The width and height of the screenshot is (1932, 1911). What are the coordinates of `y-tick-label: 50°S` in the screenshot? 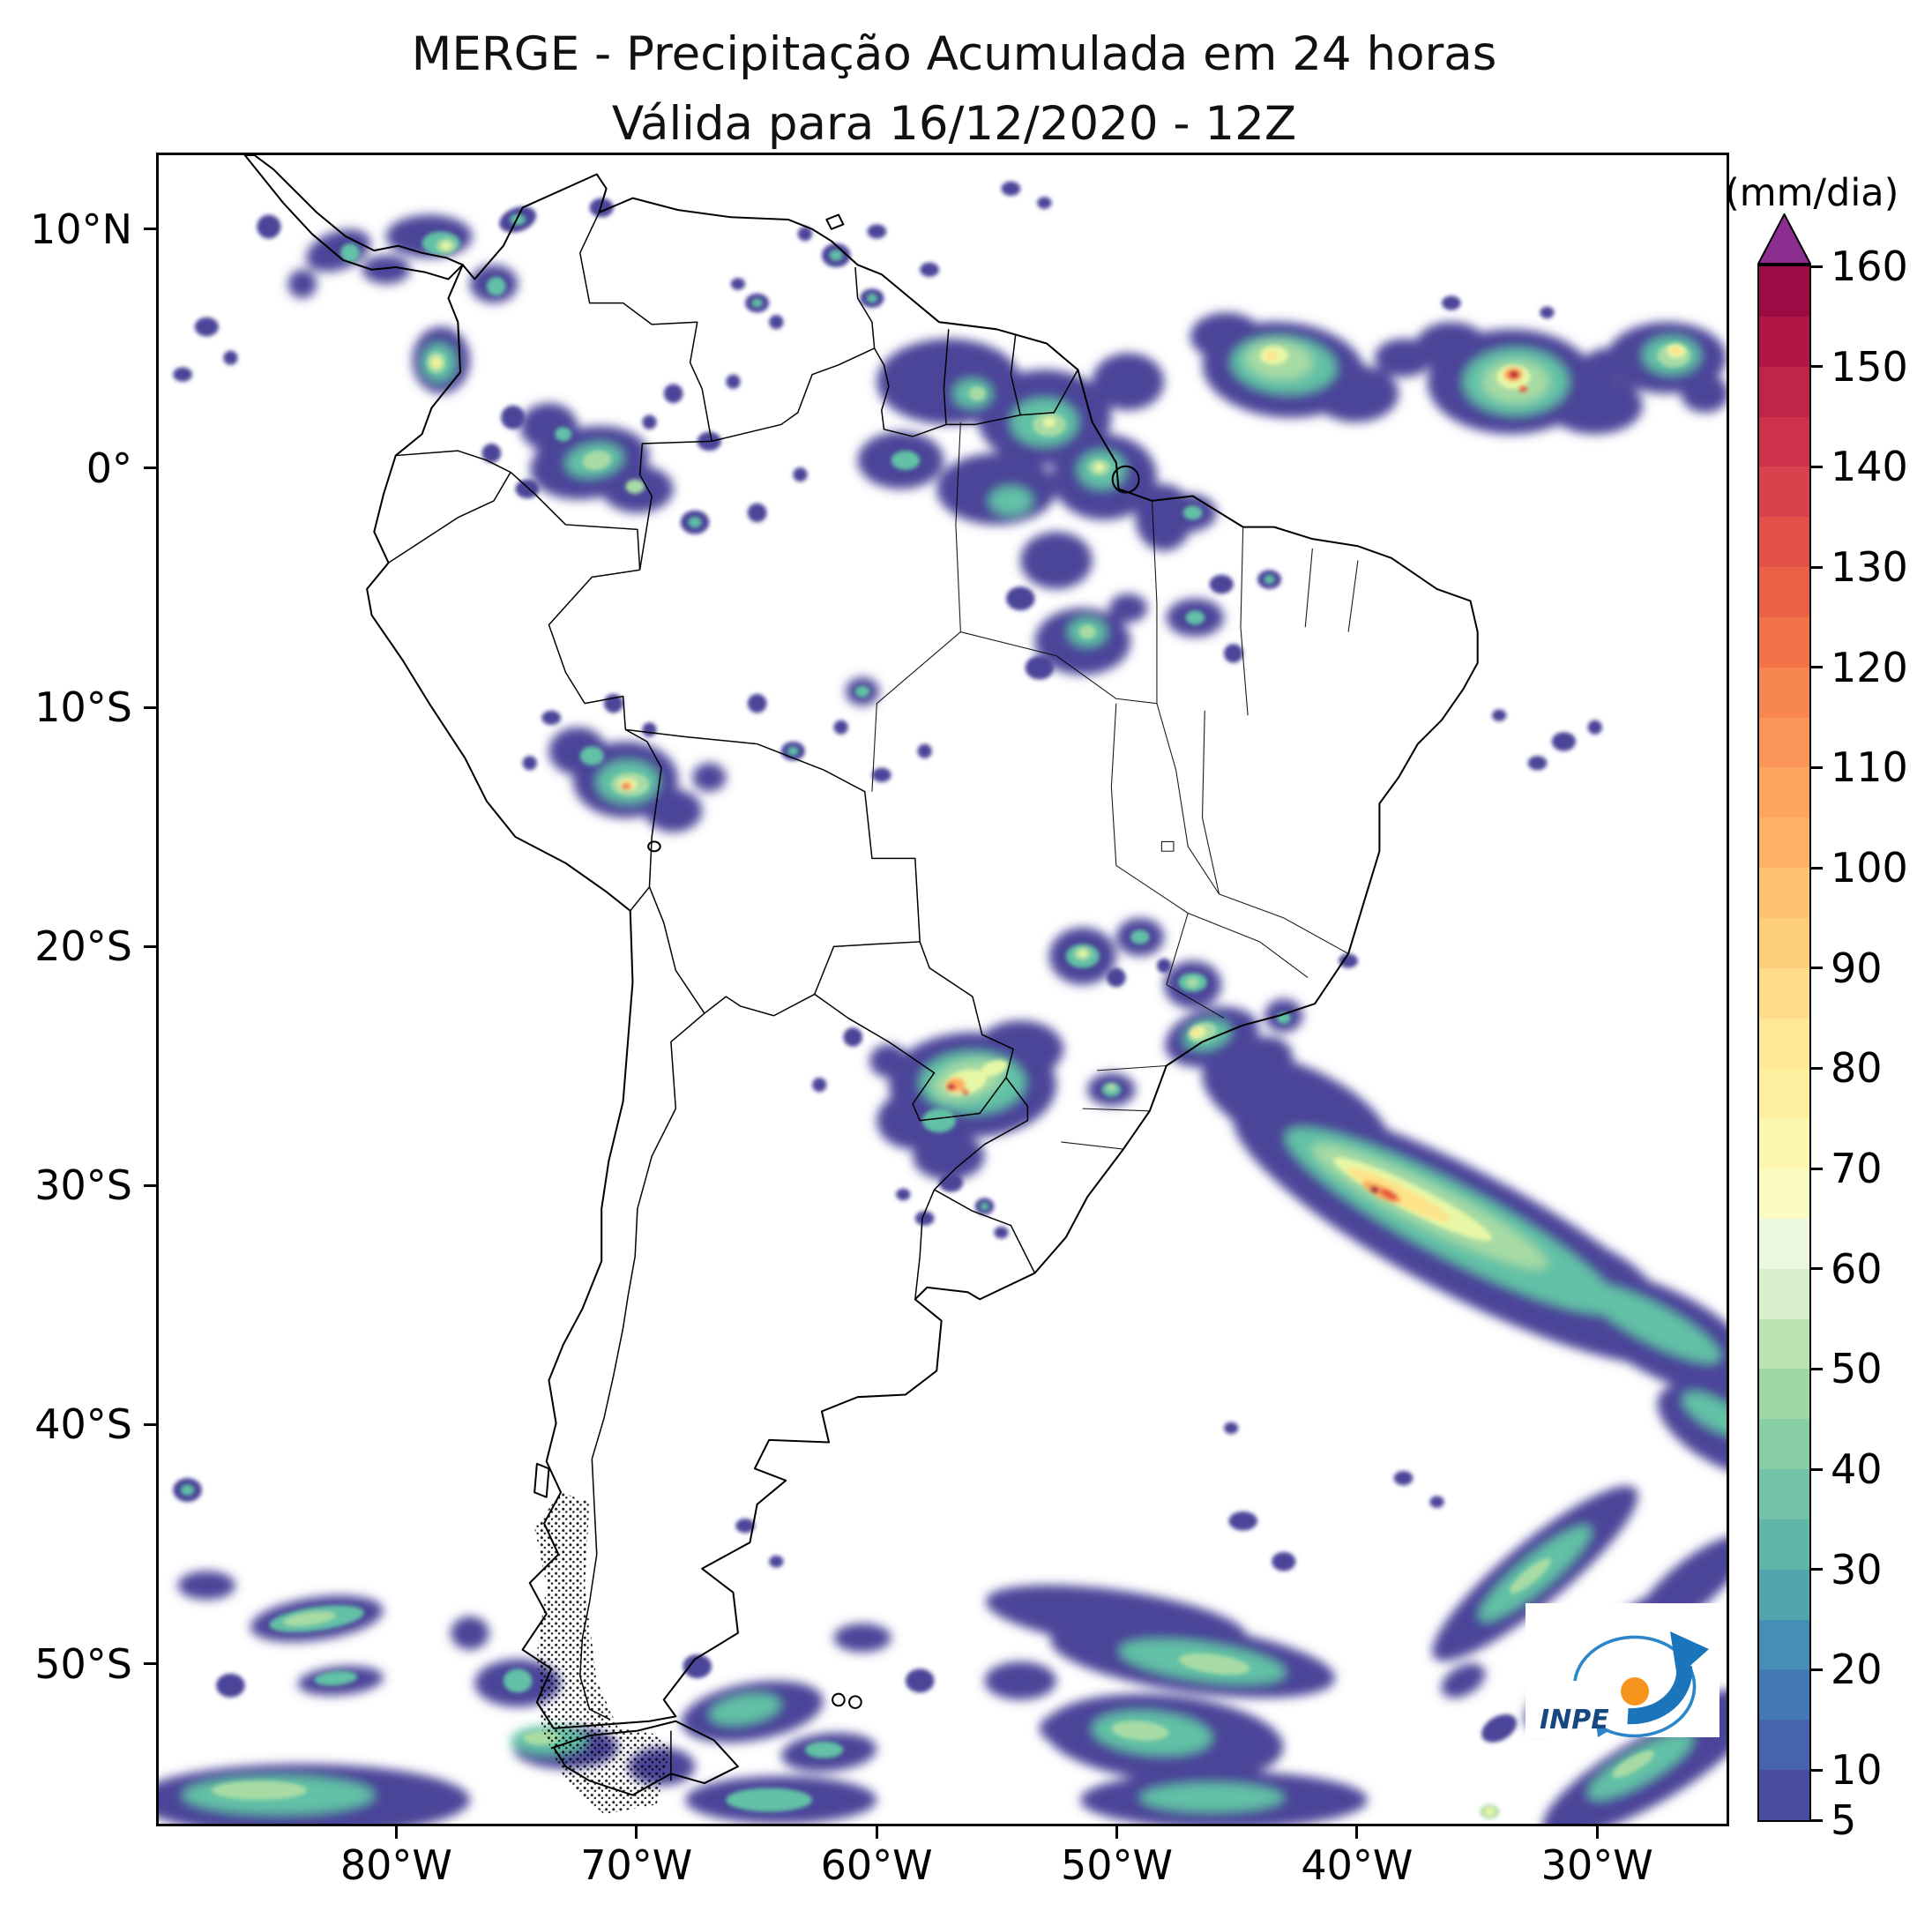 It's located at (83, 1663).